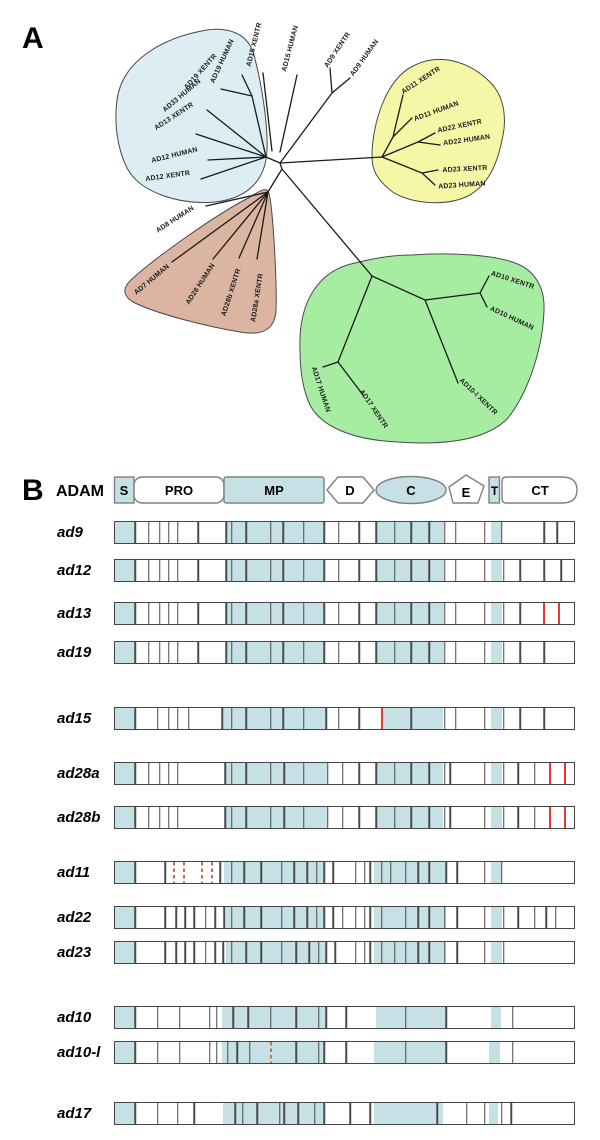  Describe the element at coordinates (300, 1052) in the screenshot. I see `exon-row-ad10-l: ad10-l` at that location.